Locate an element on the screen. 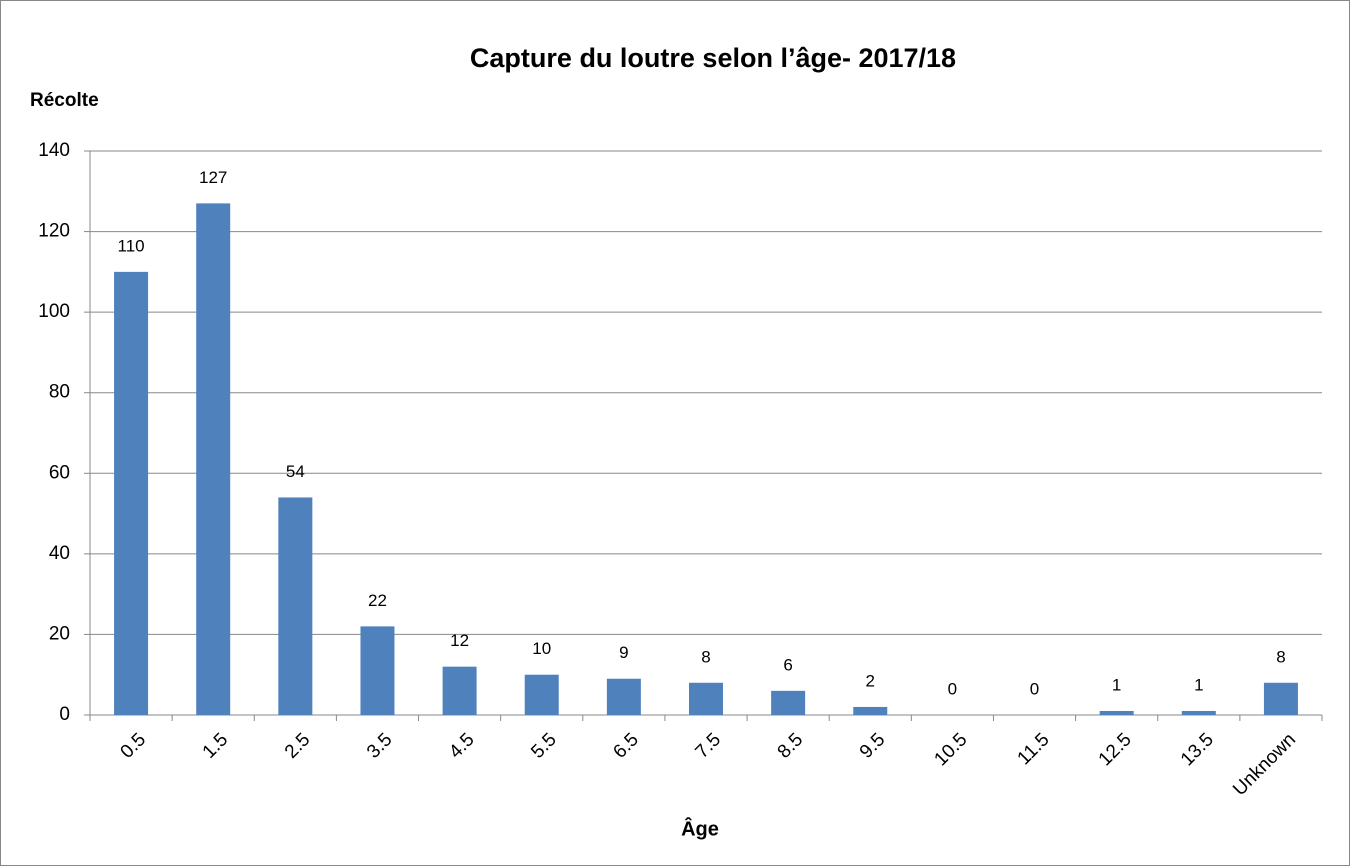 The image size is (1351, 867). y-axis-label: Récolte is located at coordinates (64, 100).